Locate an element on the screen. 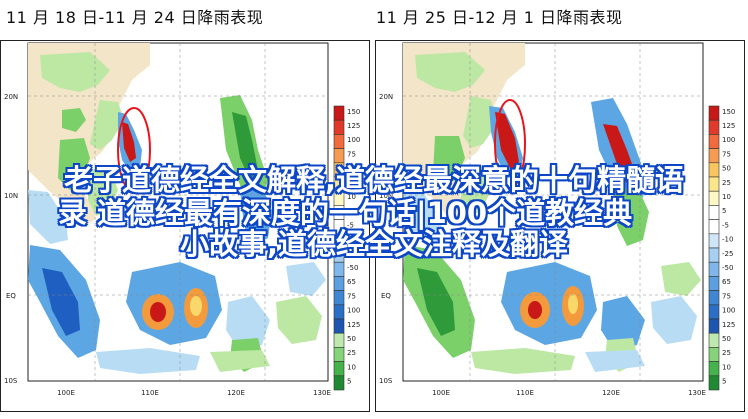 This screenshot has width=748, height=419. lon-label: 120E is located at coordinates (236, 393).